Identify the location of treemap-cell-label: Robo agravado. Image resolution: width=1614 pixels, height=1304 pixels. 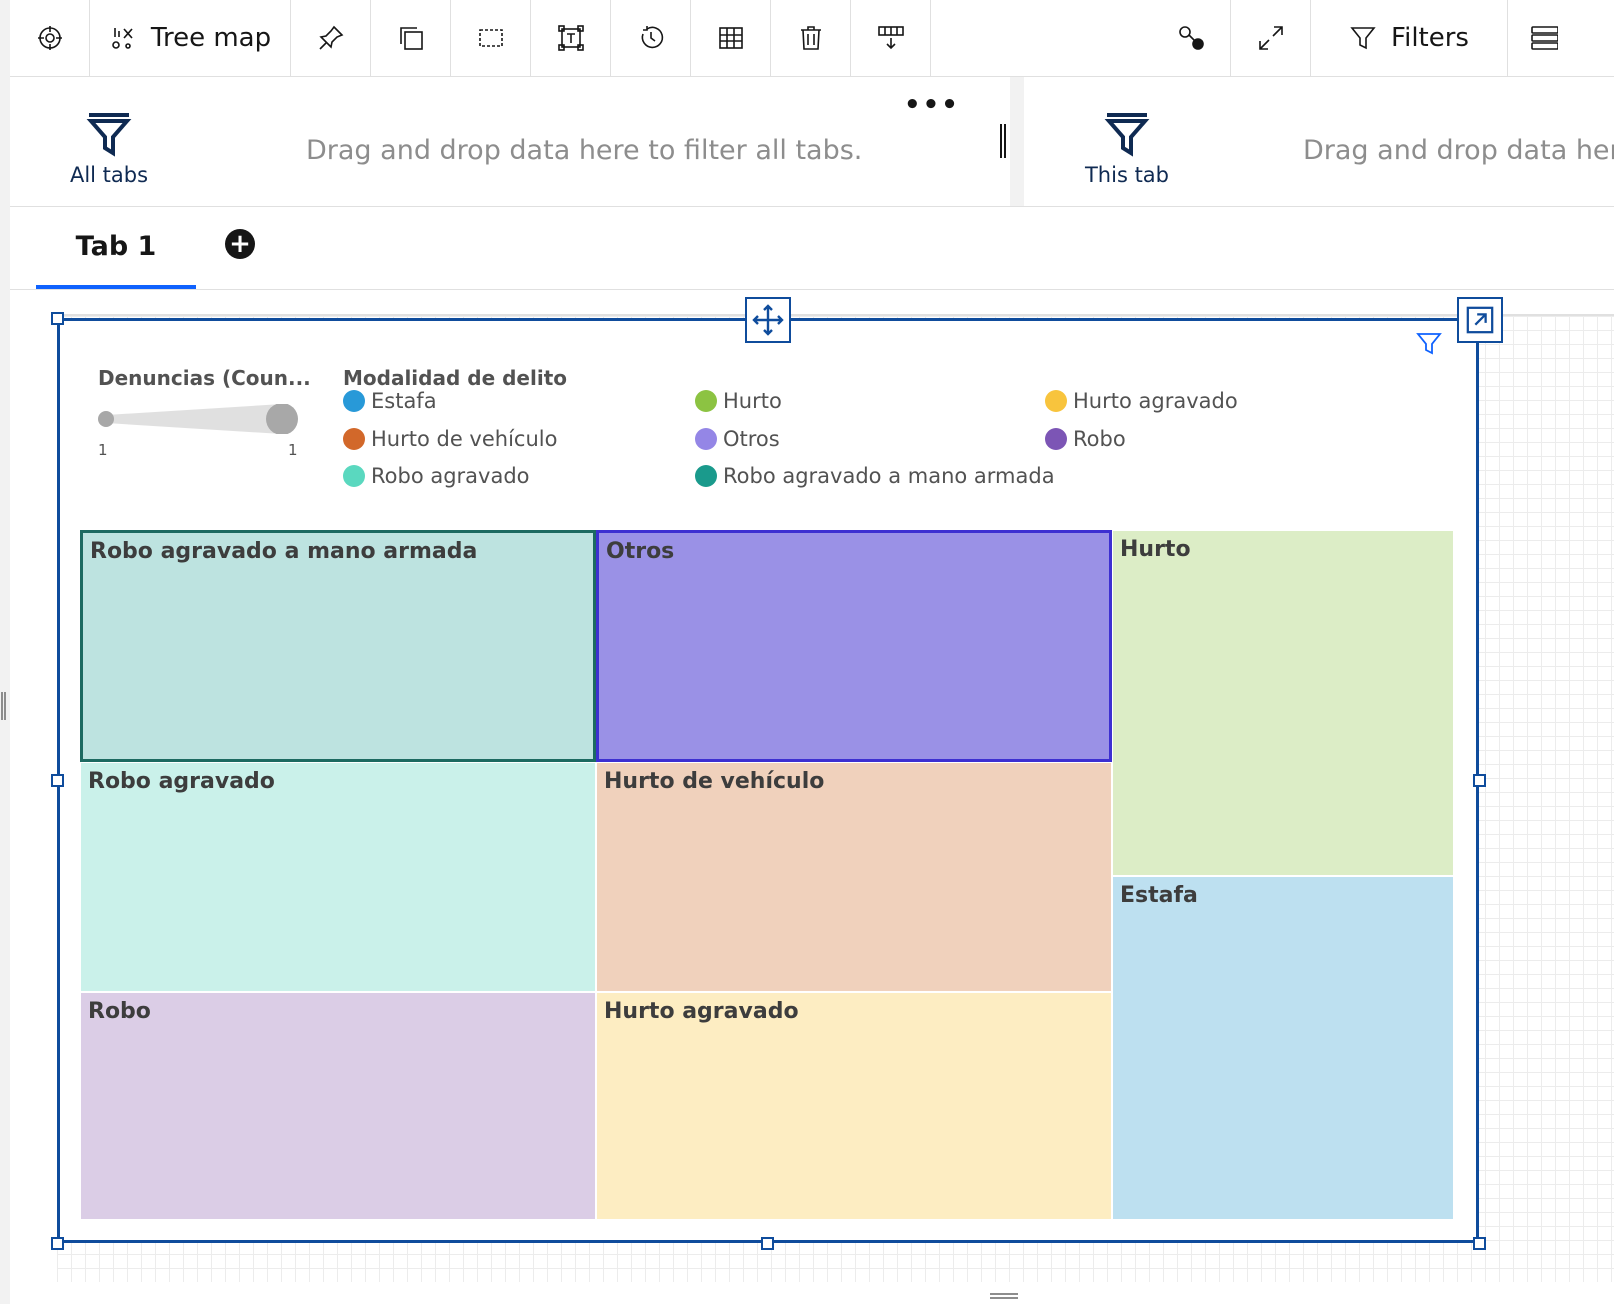
(181, 781).